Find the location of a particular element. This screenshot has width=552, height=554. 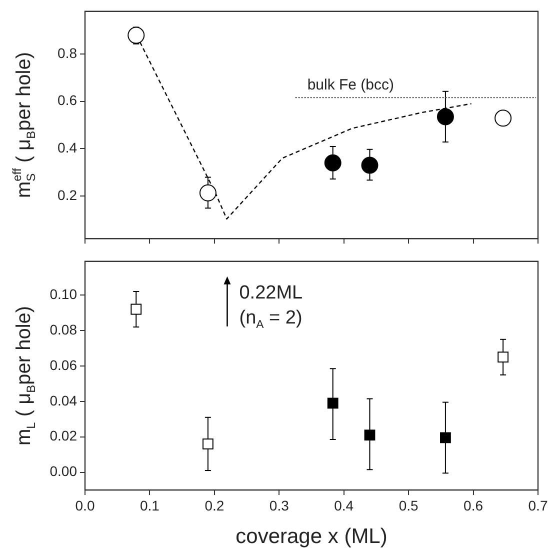

y-tick-label: 0.4 is located at coordinates (68, 148).